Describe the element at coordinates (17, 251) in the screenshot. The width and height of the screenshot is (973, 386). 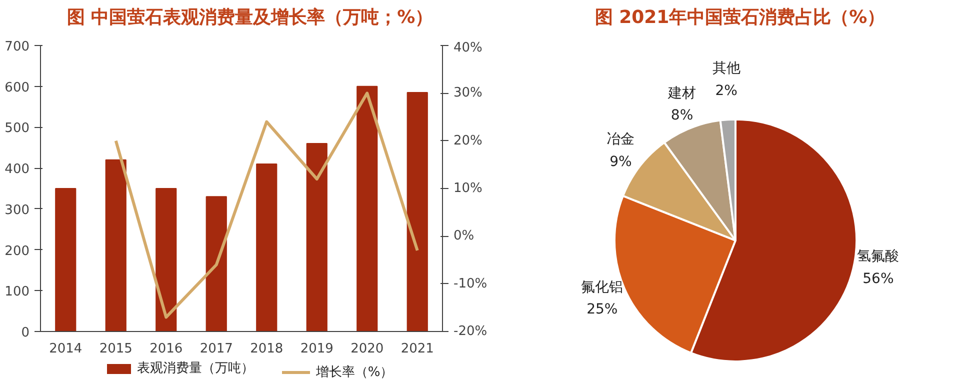
I see `y-tick-label: 200` at that location.